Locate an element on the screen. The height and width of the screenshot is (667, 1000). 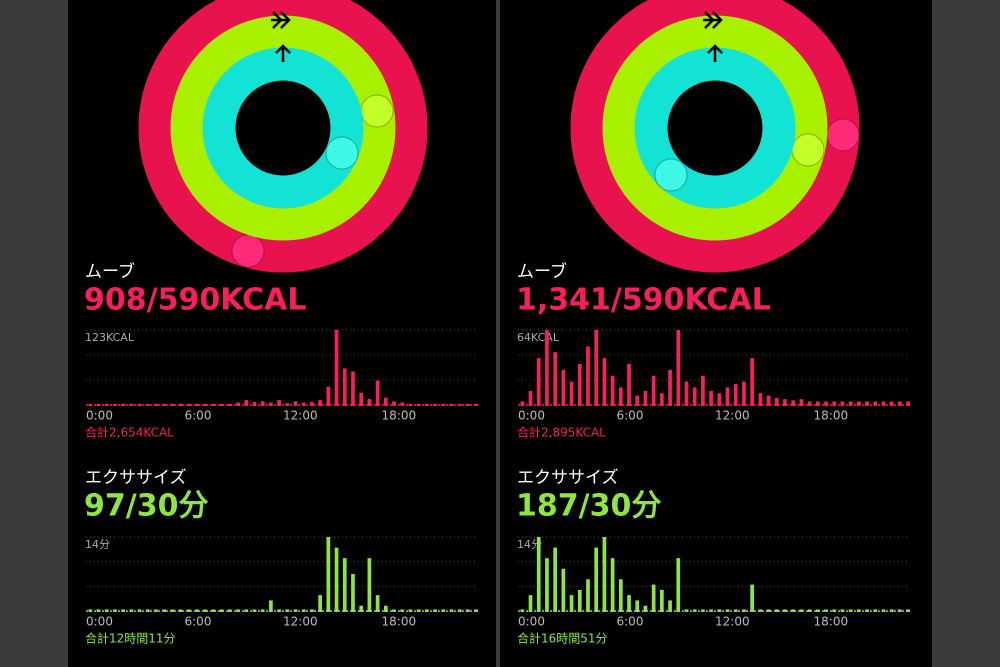
x-tick-label: 0:00 is located at coordinates (99, 416).